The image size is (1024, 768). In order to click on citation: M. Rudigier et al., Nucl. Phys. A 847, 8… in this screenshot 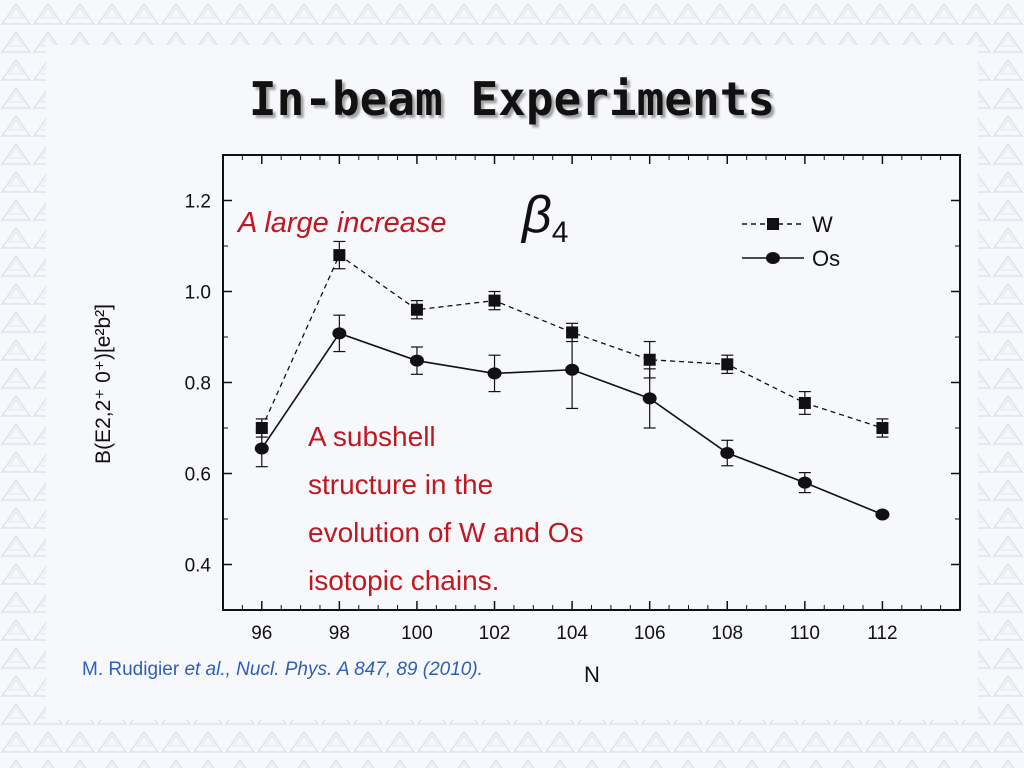, I will do `click(317, 670)`.